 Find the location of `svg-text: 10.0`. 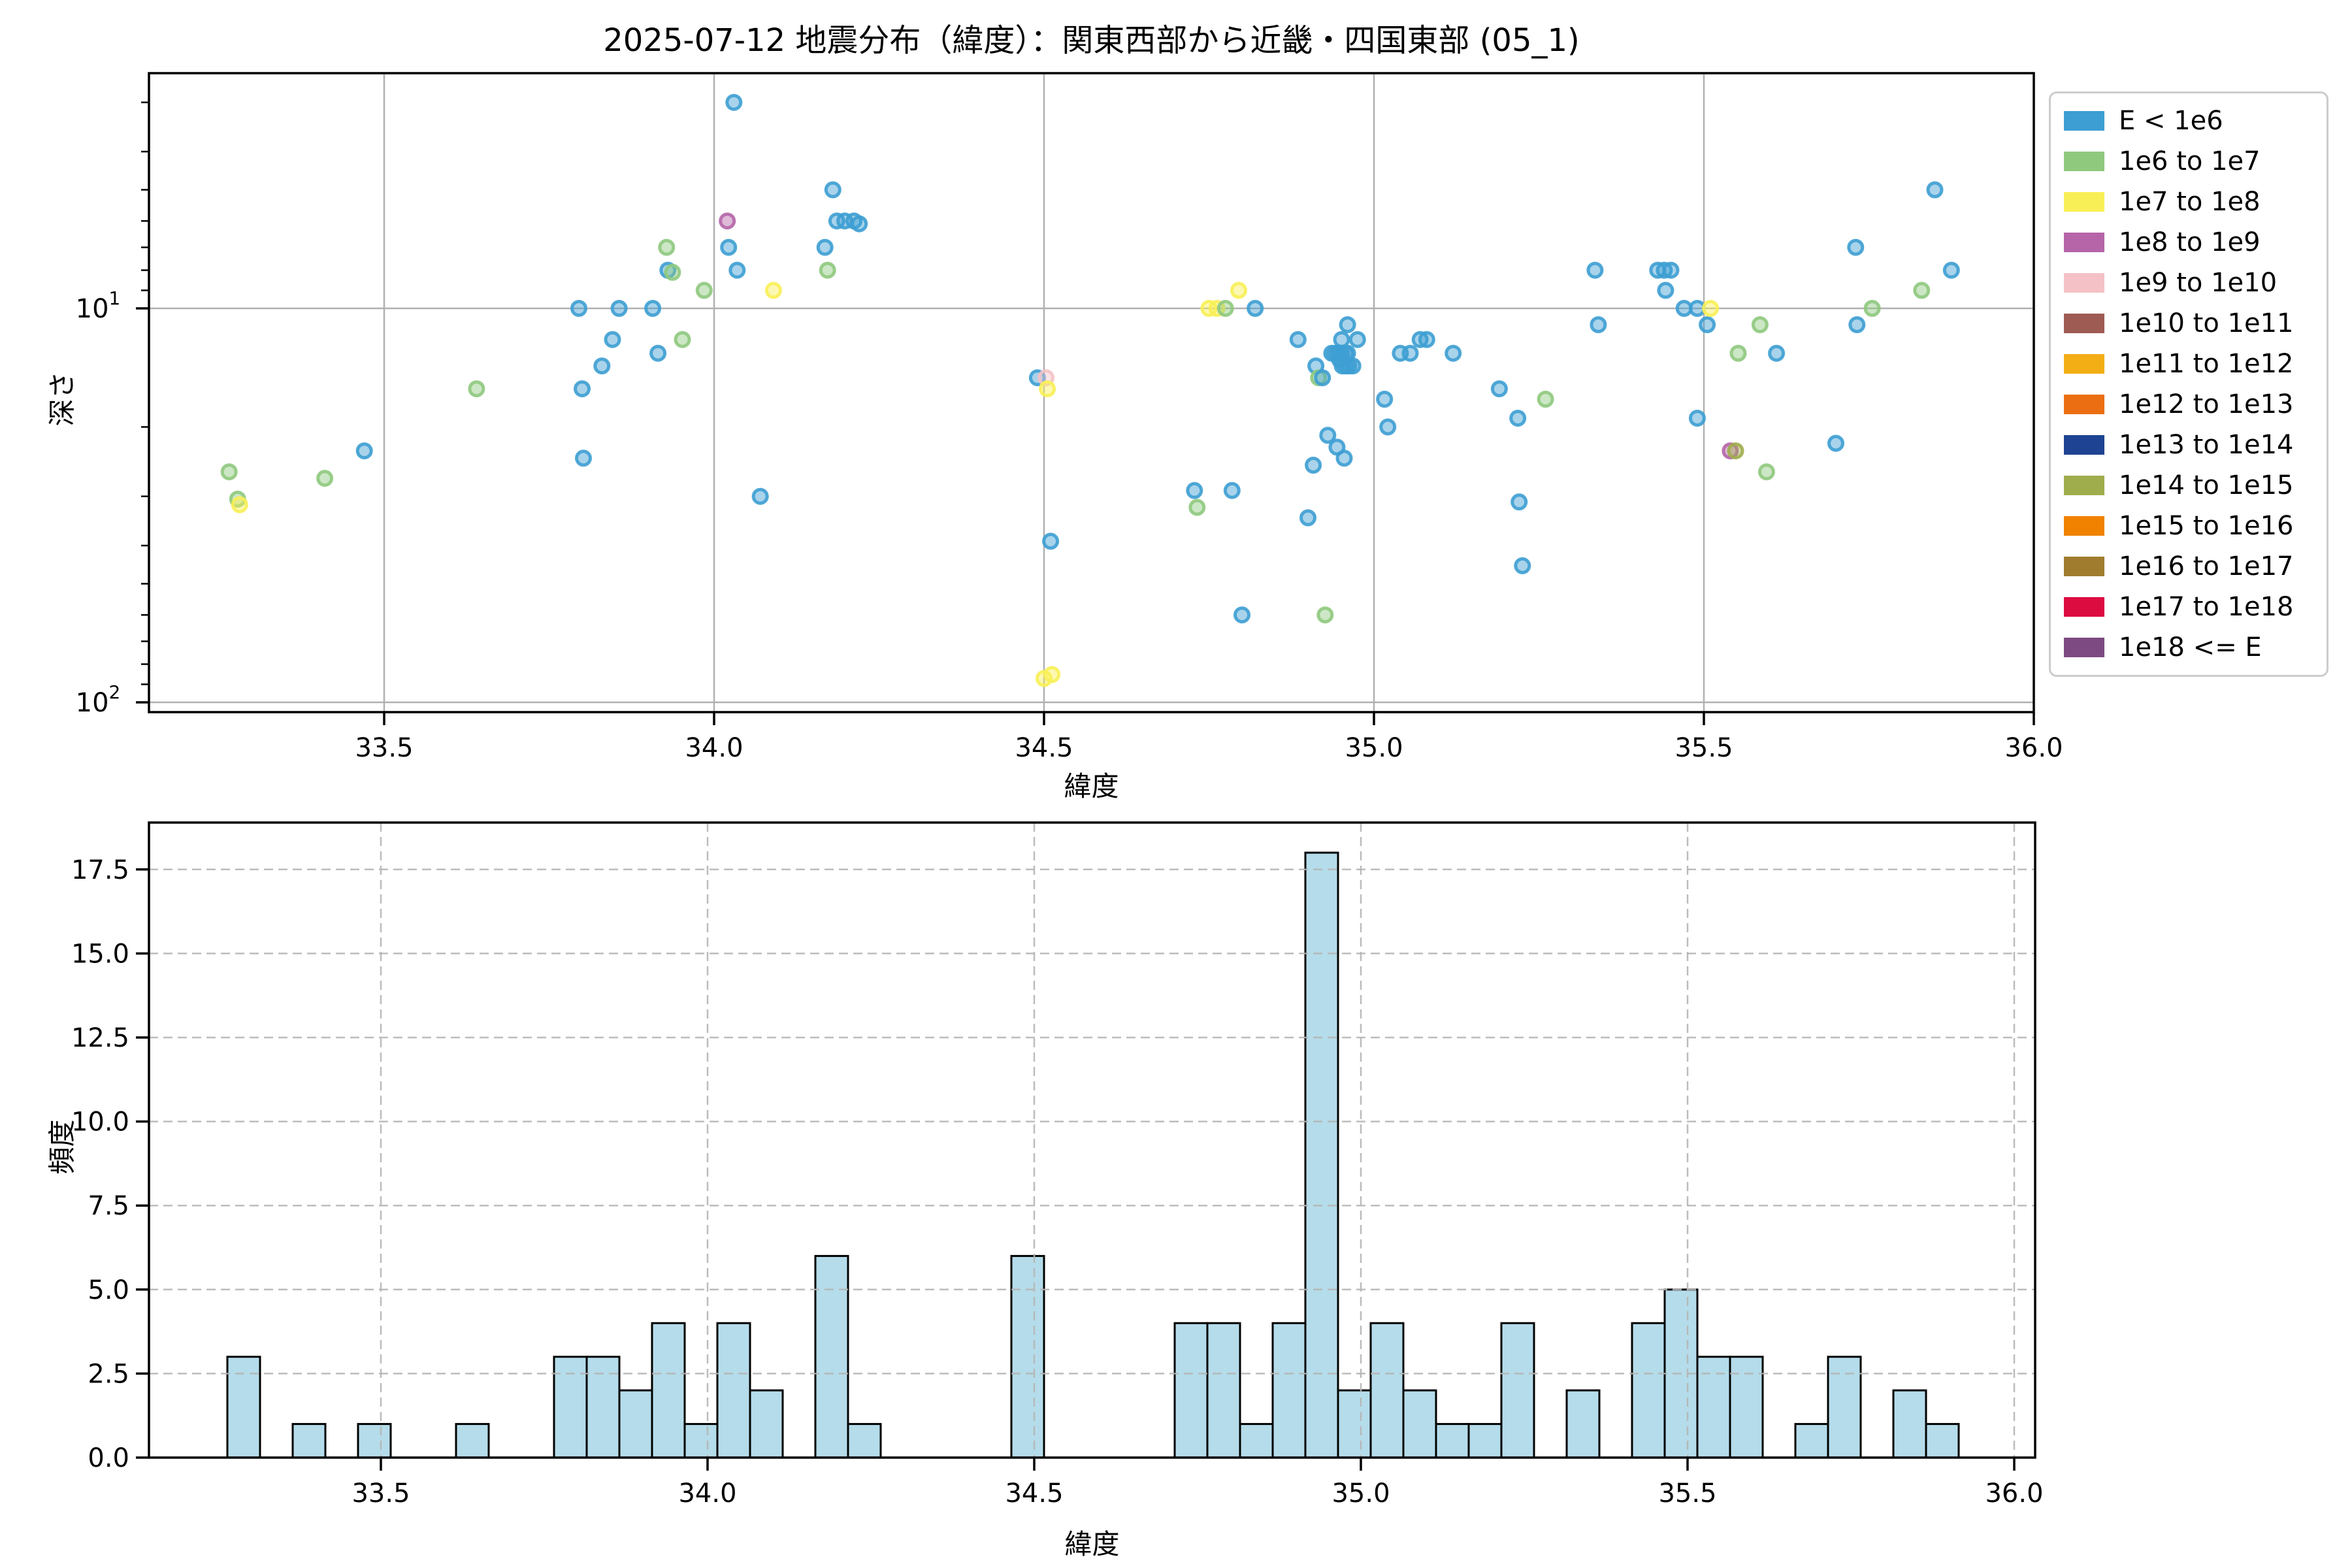

svg-text: 10.0 is located at coordinates (100, 1122).